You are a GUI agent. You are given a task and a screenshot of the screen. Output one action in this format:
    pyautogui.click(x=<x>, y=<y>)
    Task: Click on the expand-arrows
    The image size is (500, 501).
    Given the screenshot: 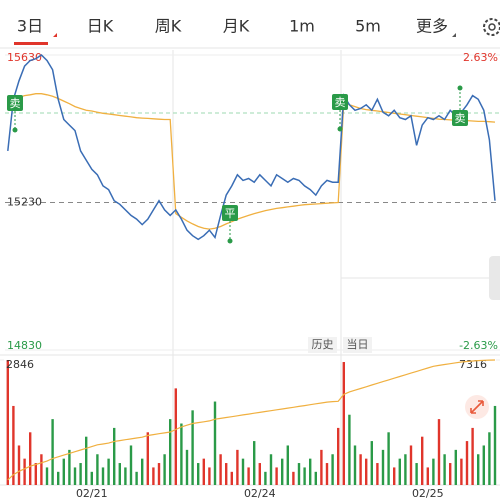 What is the action you would take?
    pyautogui.click(x=477, y=407)
    